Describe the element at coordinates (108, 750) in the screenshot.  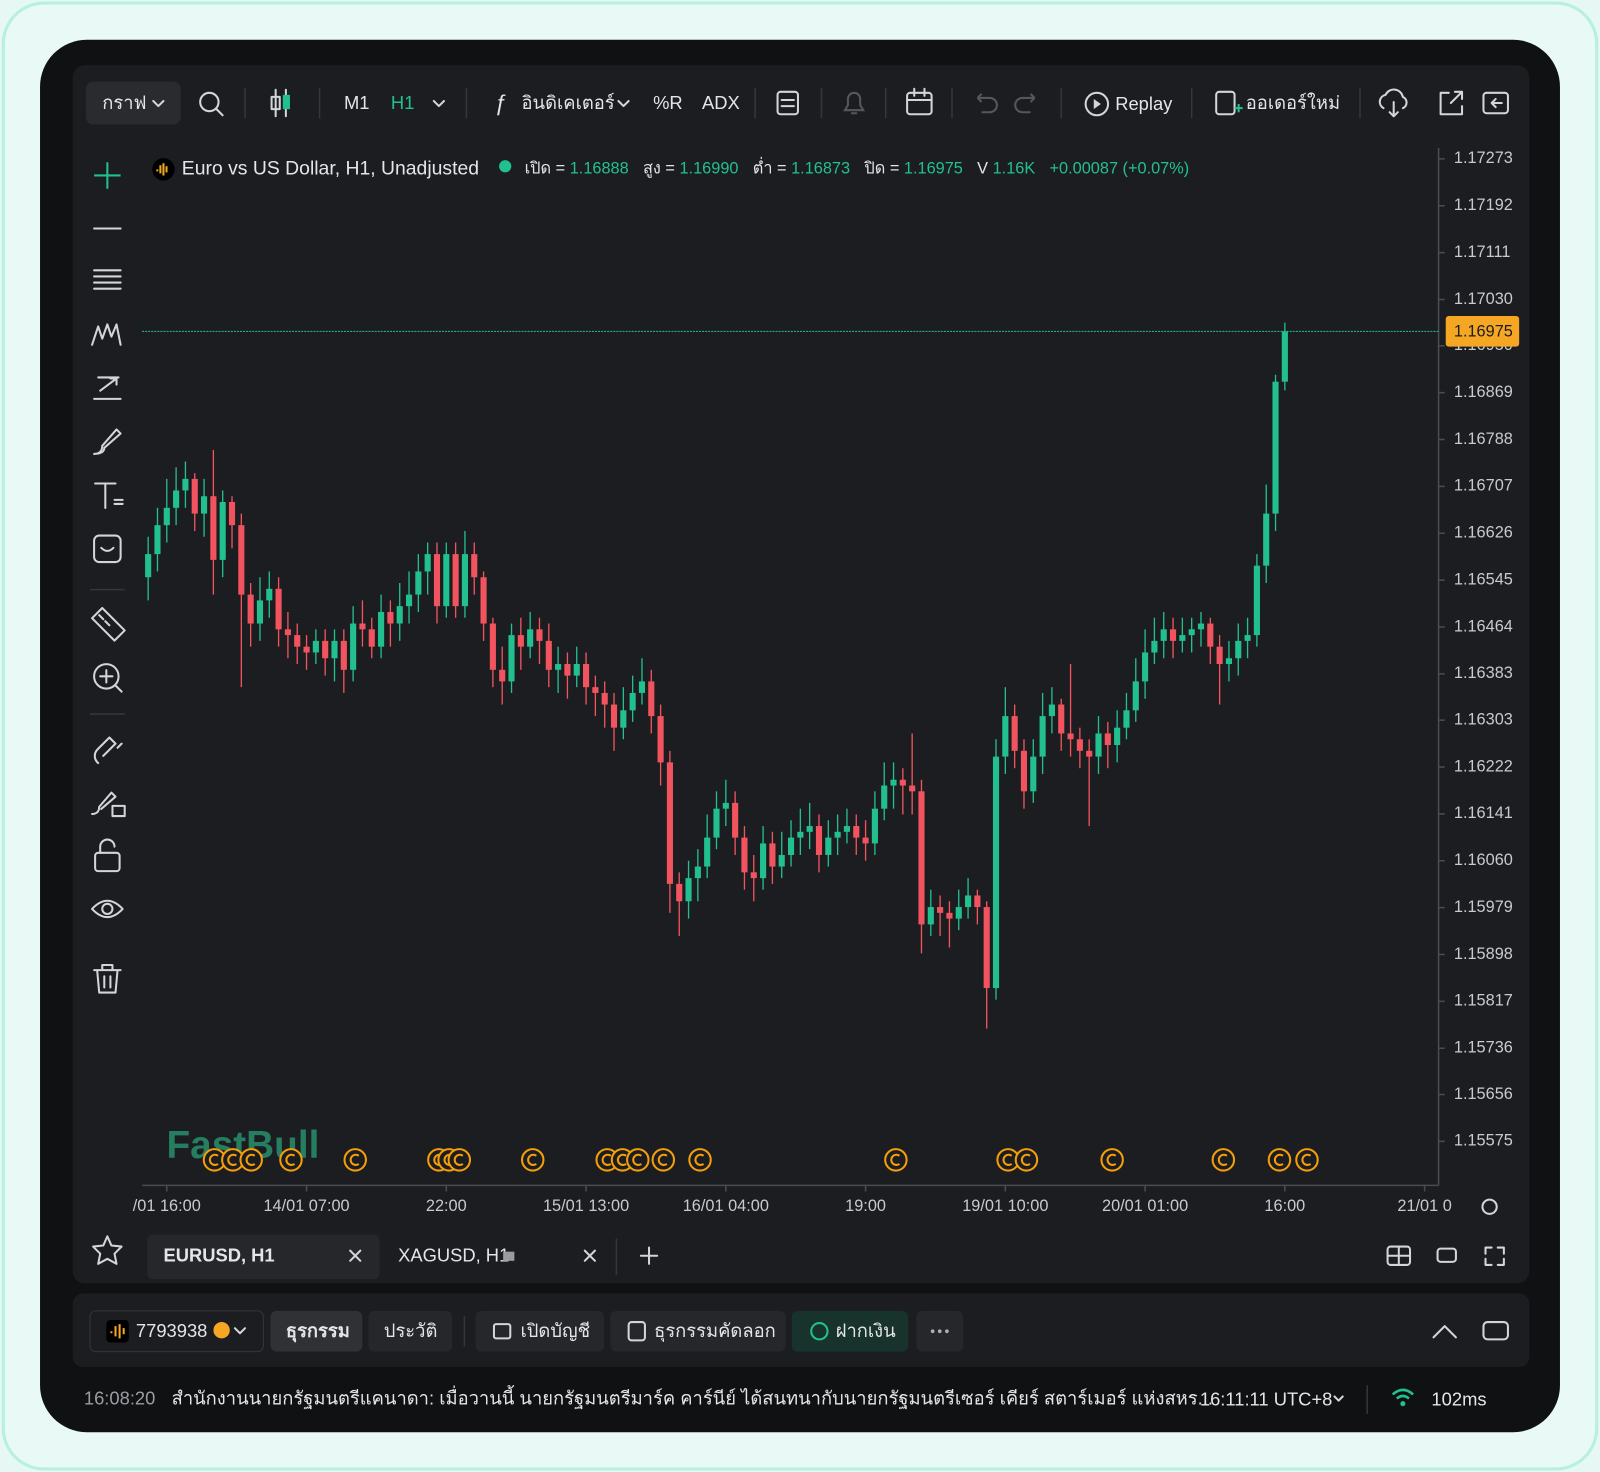
I see `magnet-tool` at that location.